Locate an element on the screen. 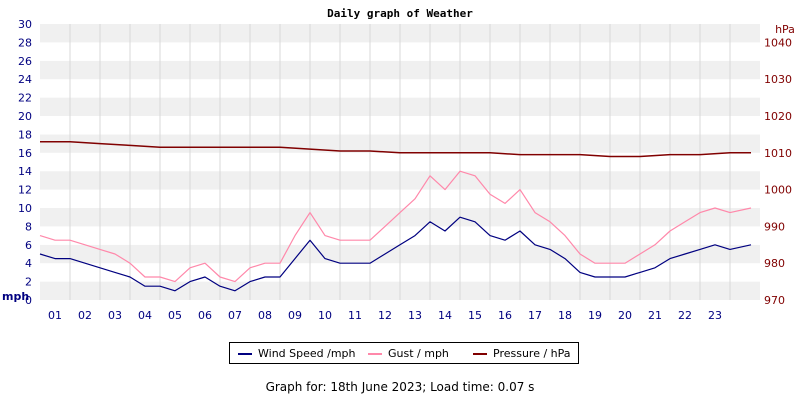  legend-swatch-wind-speed is located at coordinates (245, 353).